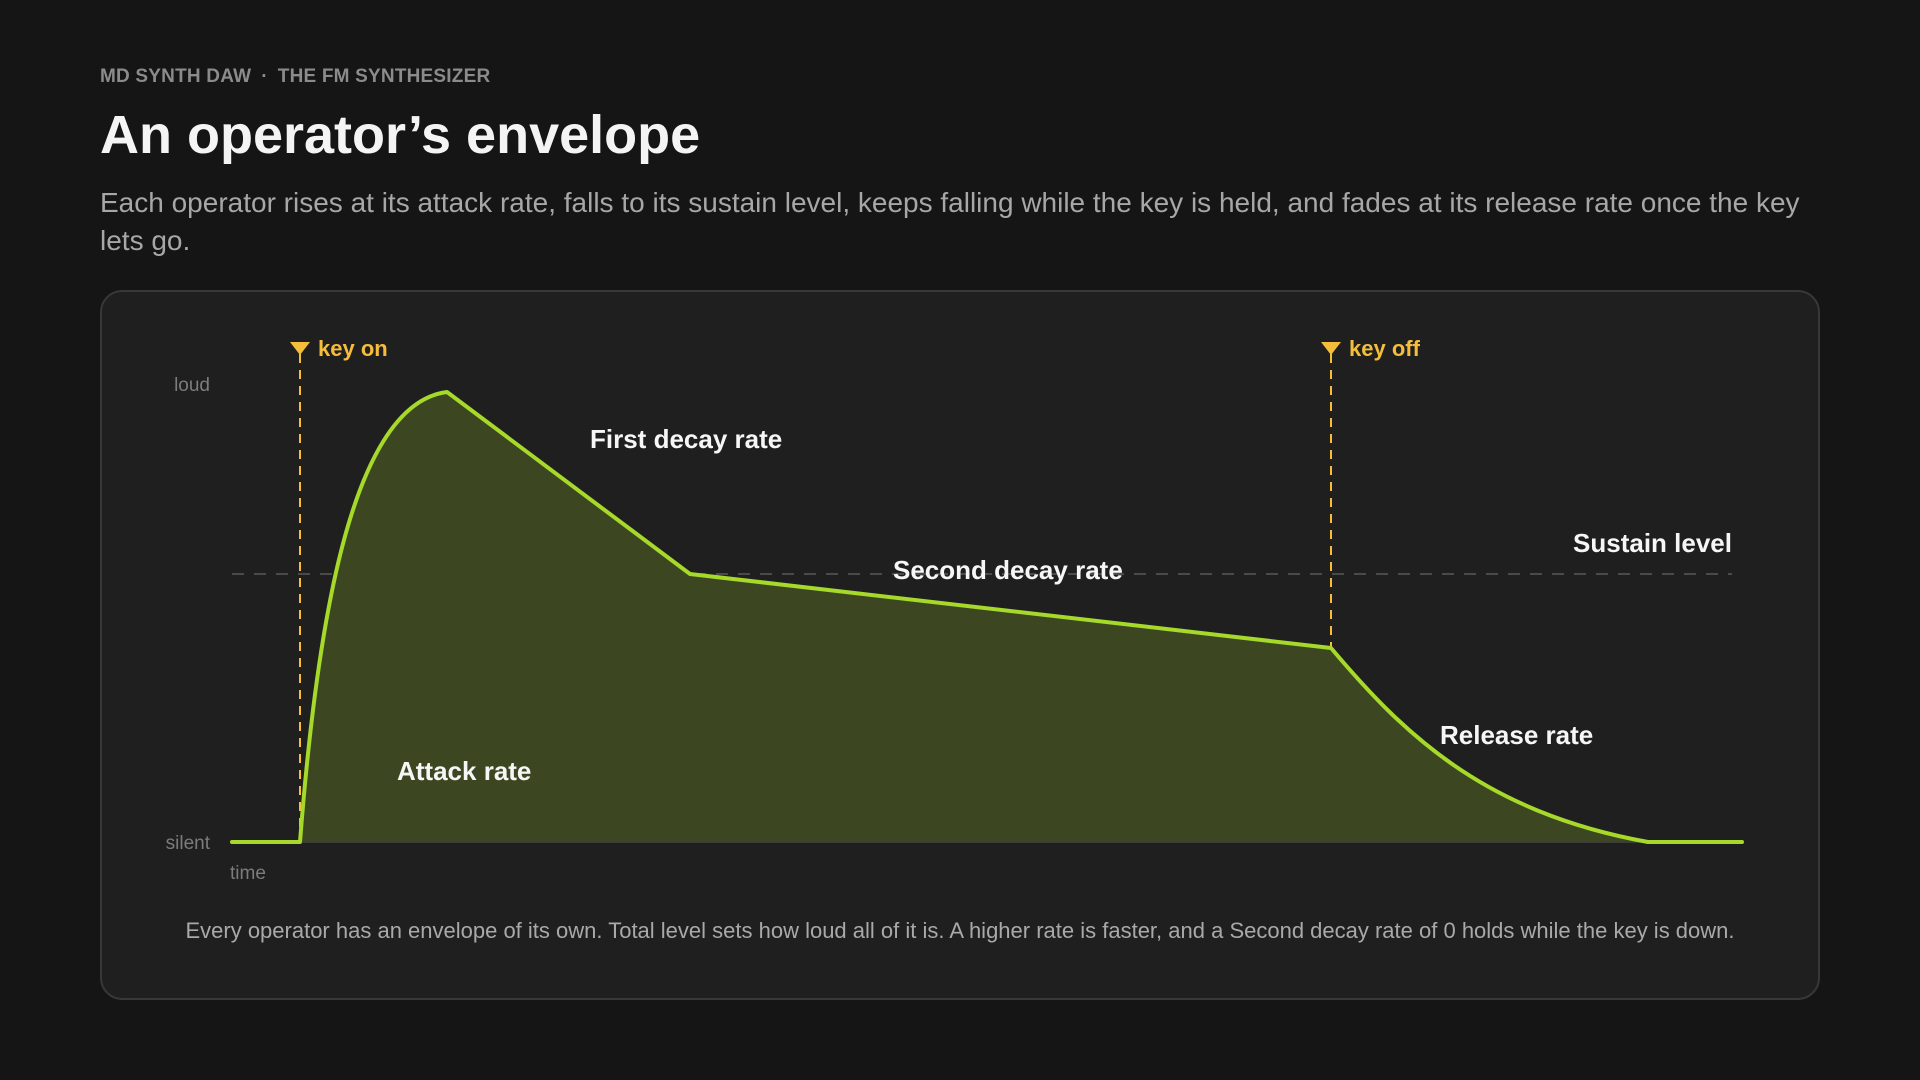  I want to click on attack-rate-label: Attack rate, so click(464, 771).